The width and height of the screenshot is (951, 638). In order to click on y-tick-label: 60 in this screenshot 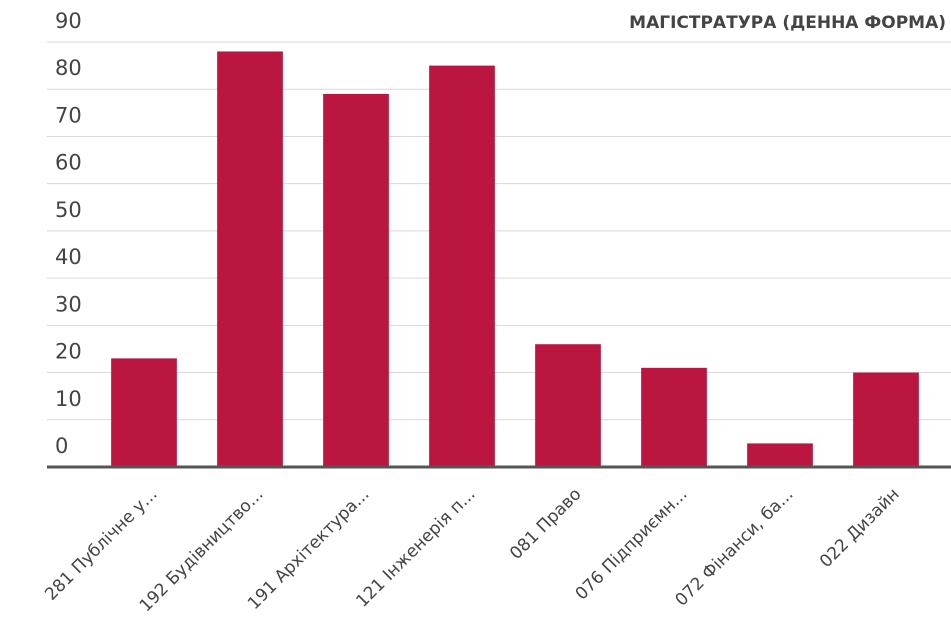, I will do `click(68, 163)`.